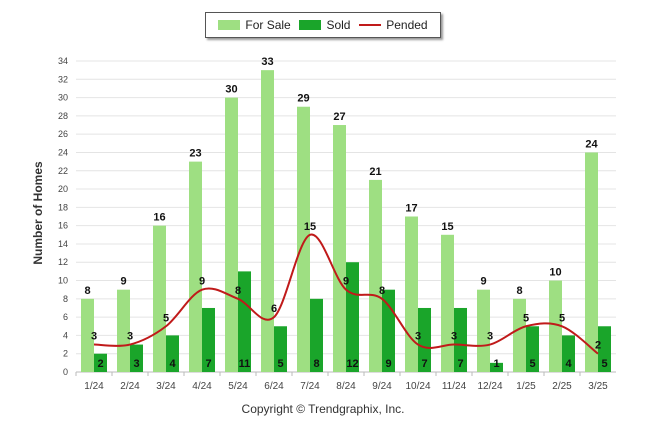  I want to click on y-tick-label: 12, so click(63, 262).